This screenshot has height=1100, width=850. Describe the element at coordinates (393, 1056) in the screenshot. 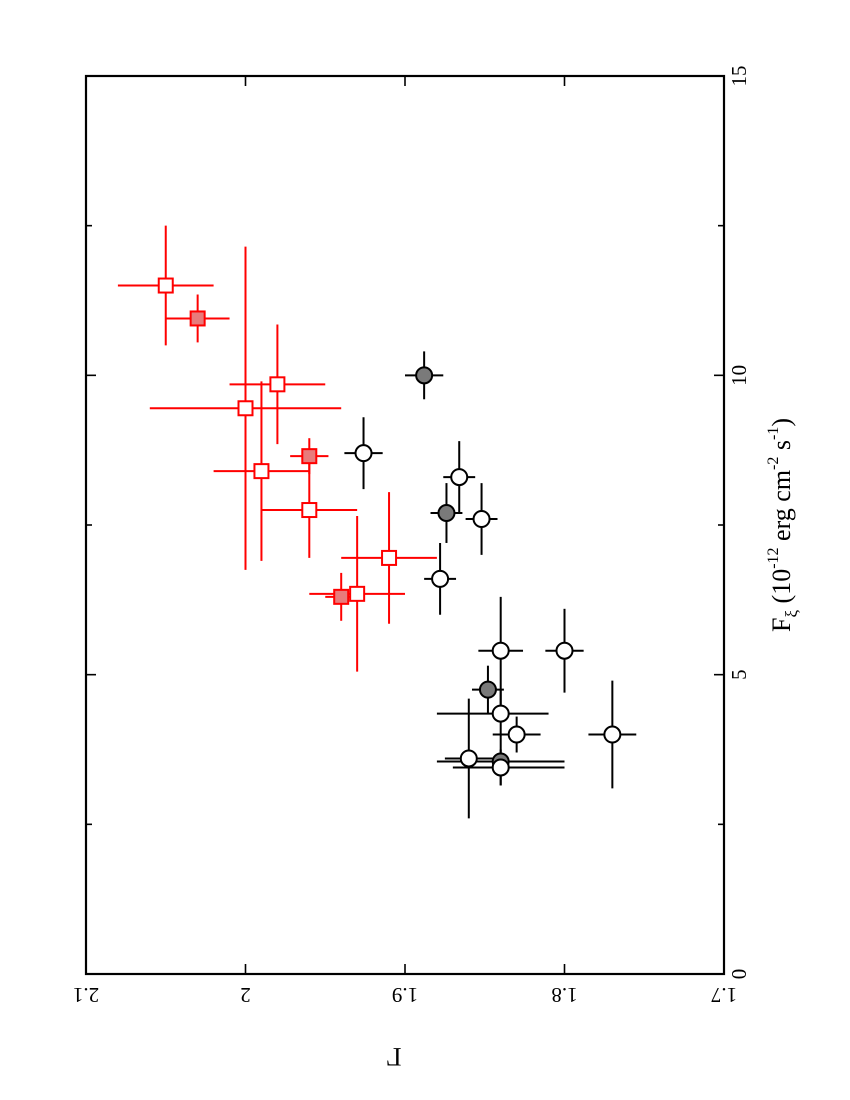

I see `y-axis-label: Γ` at that location.